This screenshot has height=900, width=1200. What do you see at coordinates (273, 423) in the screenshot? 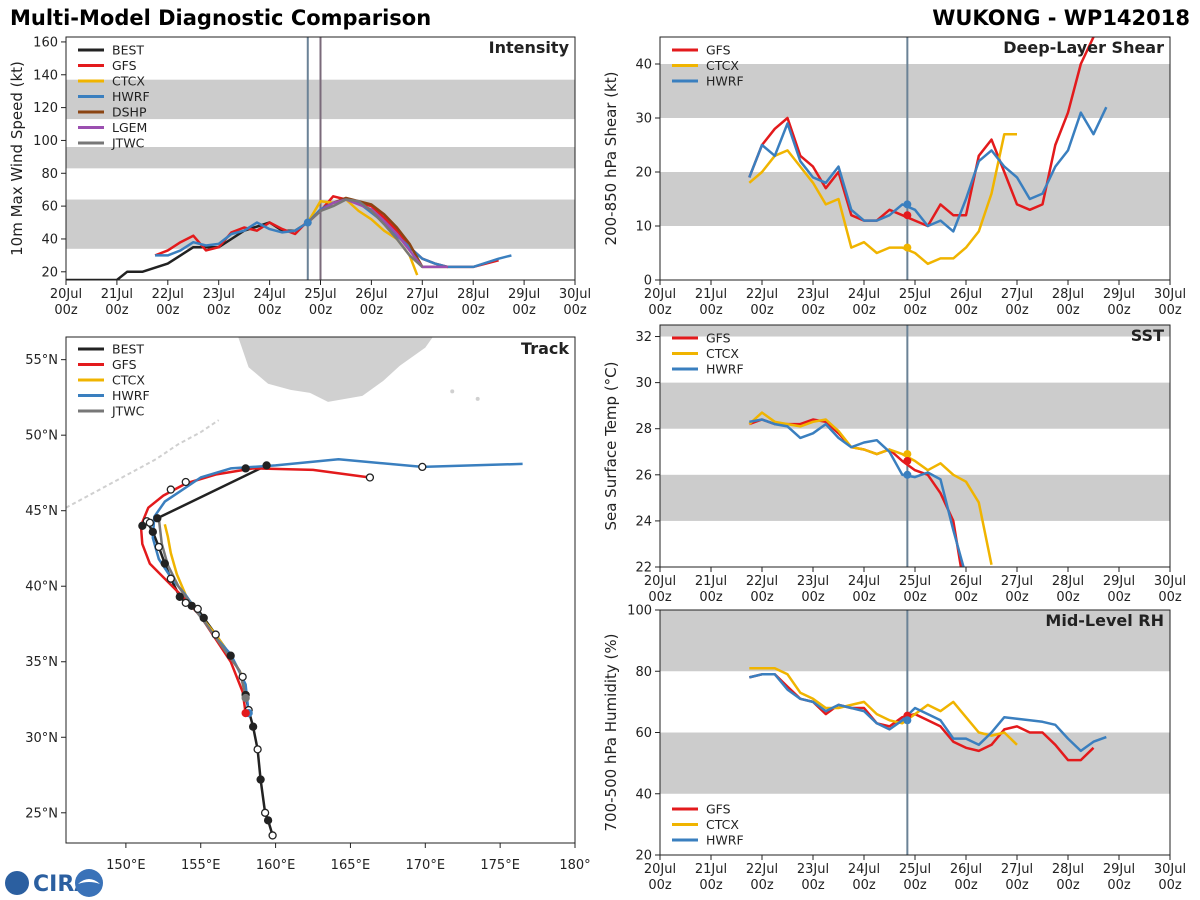
I see `land-group` at bounding box center [273, 423].